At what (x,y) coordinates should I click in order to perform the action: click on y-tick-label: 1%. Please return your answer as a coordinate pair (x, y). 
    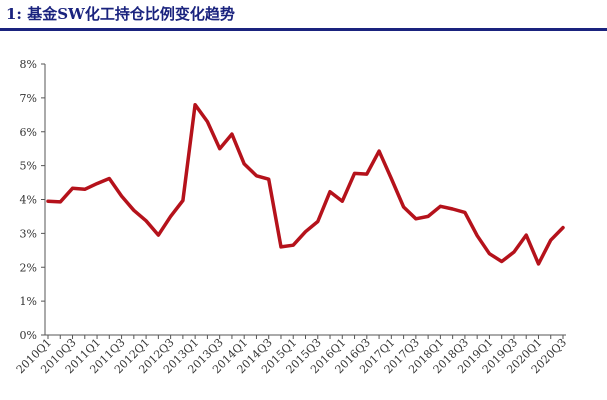
    Looking at the image, I should click on (28, 301).